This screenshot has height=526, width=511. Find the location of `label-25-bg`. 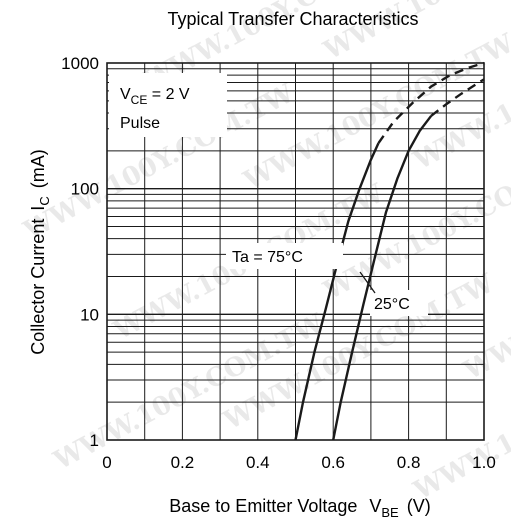

label-25-bg is located at coordinates (399, 303).